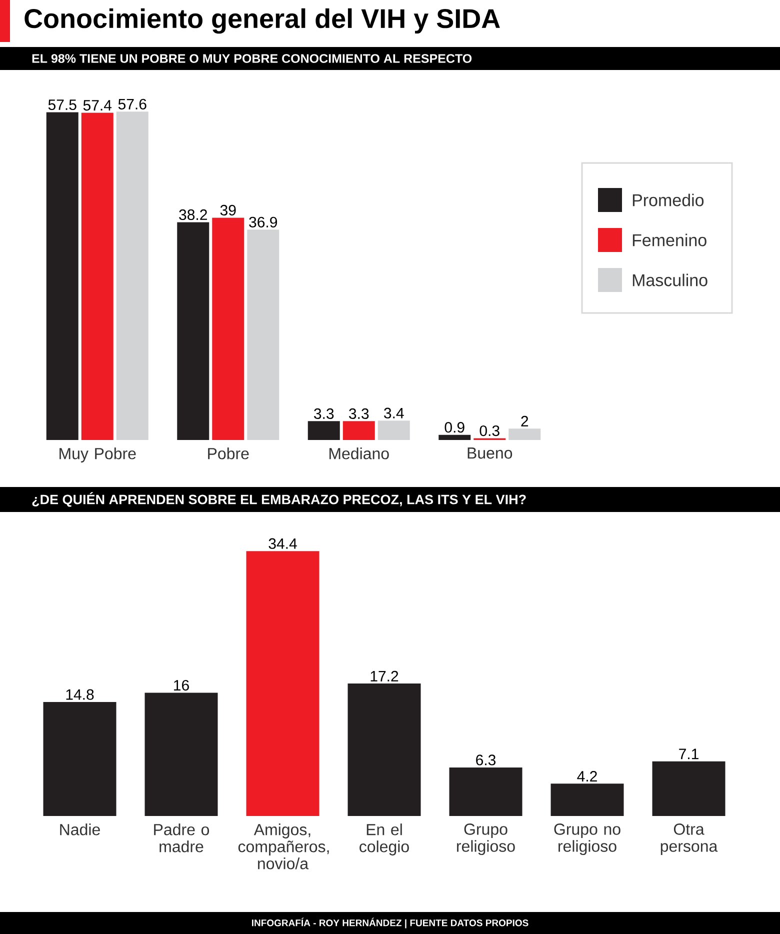 The image size is (780, 934). I want to click on data-label: 38.2, so click(193, 214).